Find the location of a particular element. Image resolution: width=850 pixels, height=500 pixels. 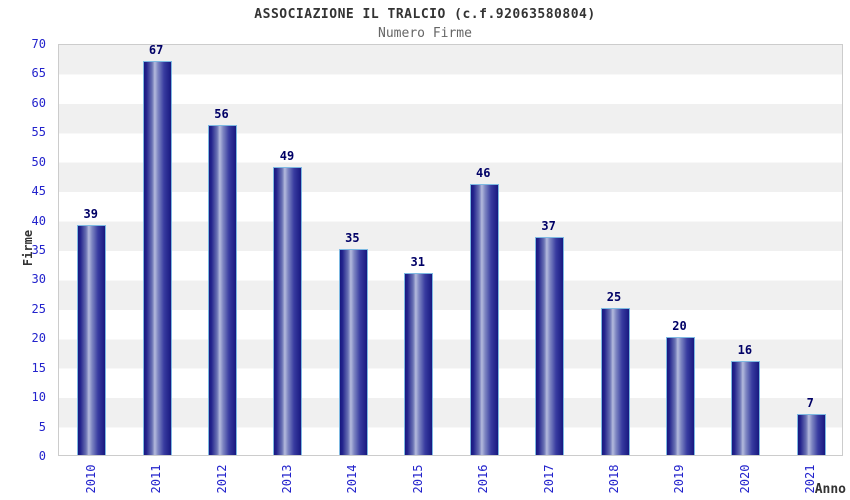

bar-value-label: 31 is located at coordinates (417, 261).